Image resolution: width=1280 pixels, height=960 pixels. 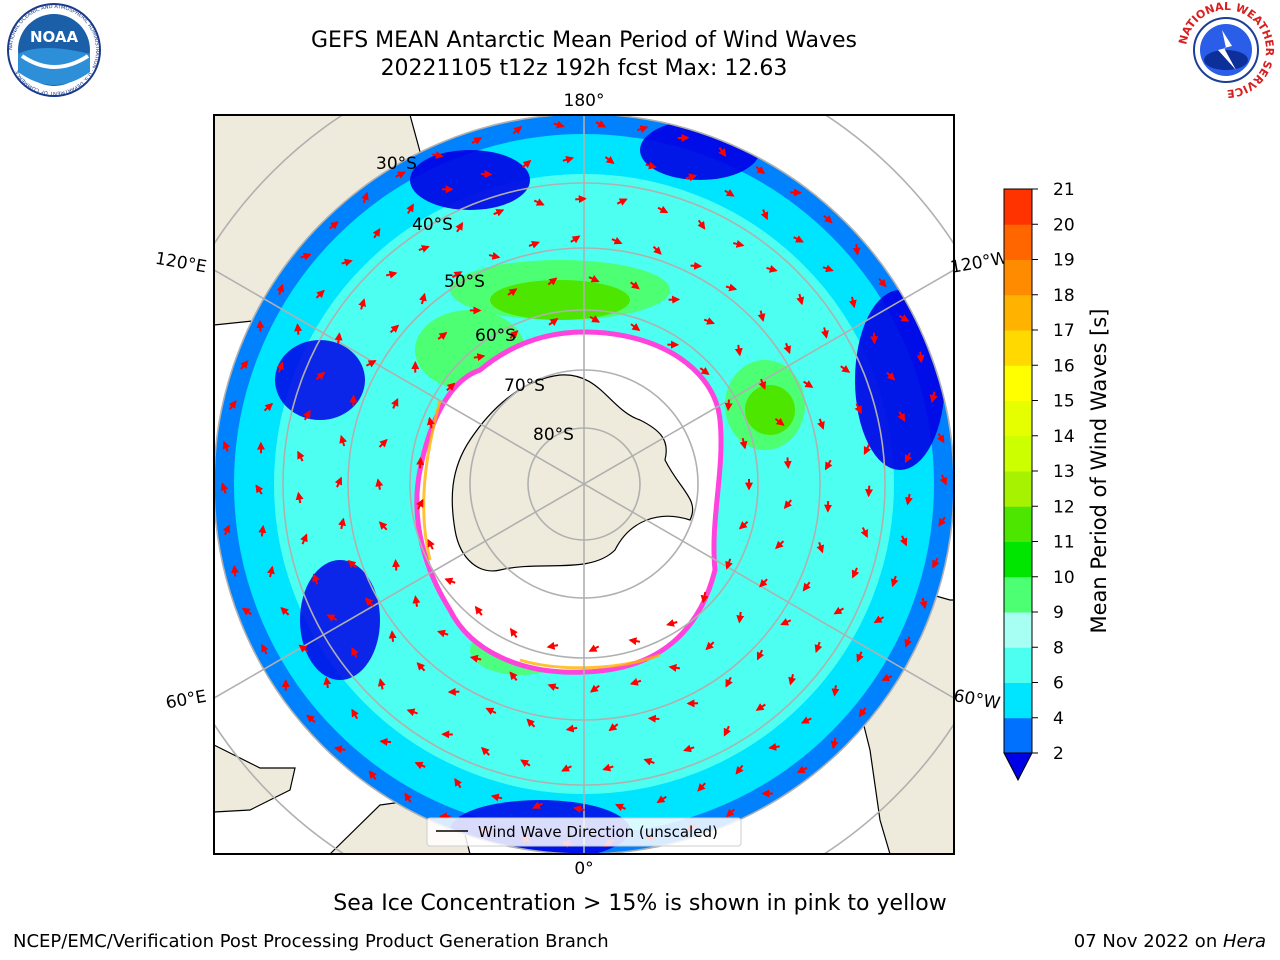 I want to click on colorbar-title: Mean Period of Wind Waves [s], so click(x=1099, y=471).